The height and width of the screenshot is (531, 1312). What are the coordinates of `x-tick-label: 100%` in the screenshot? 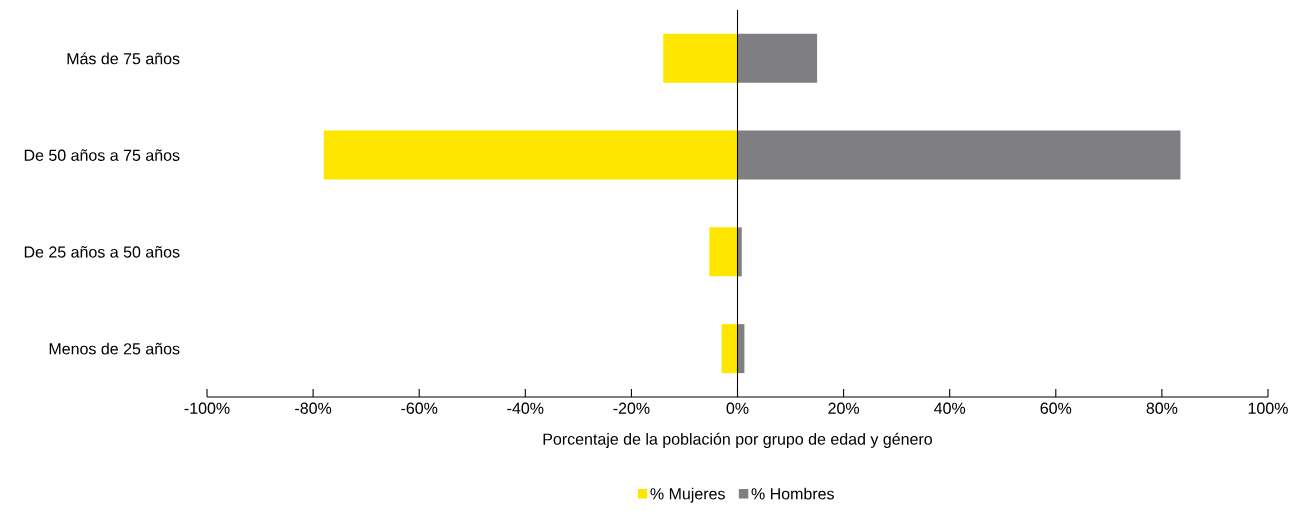 It's located at (1268, 408).